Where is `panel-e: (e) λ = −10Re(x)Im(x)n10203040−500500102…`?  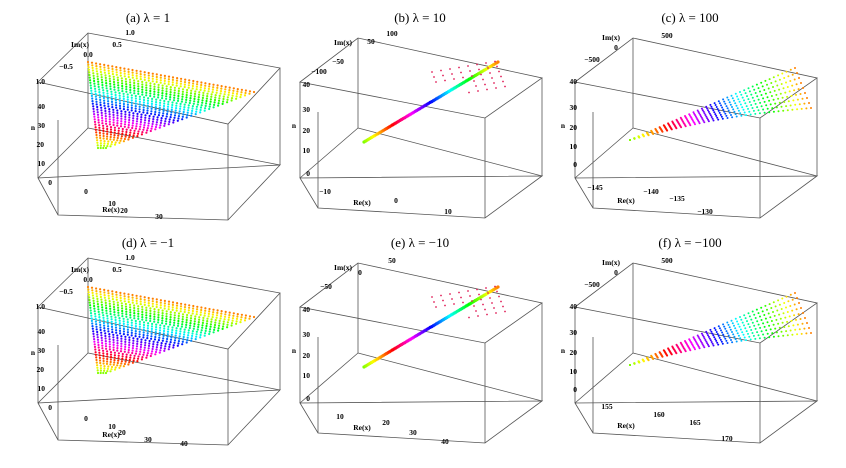
panel-e: (e) λ = −10Re(x)Im(x)n10203040−500500102… is located at coordinates (418, 340).